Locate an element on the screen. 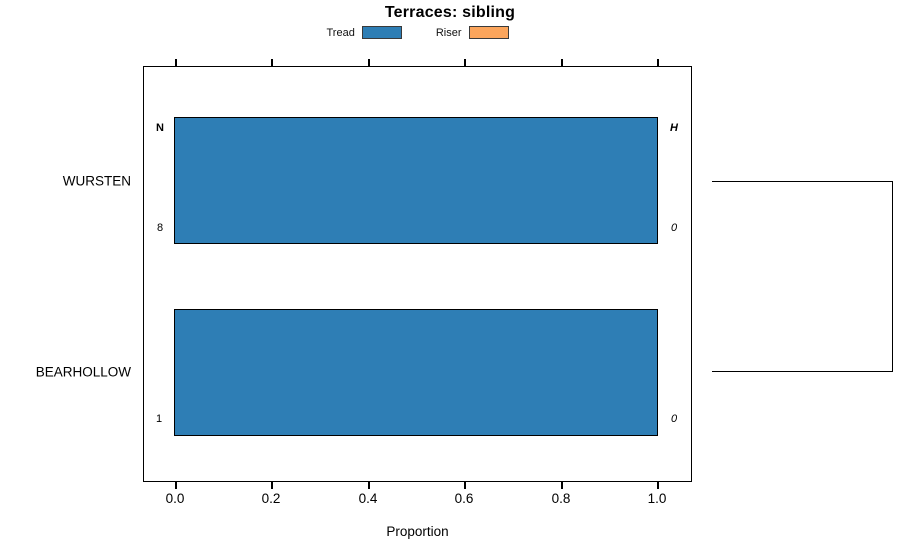 The height and width of the screenshot is (560, 900). annotation-bearhollow-n: 1 is located at coordinates (159, 419).